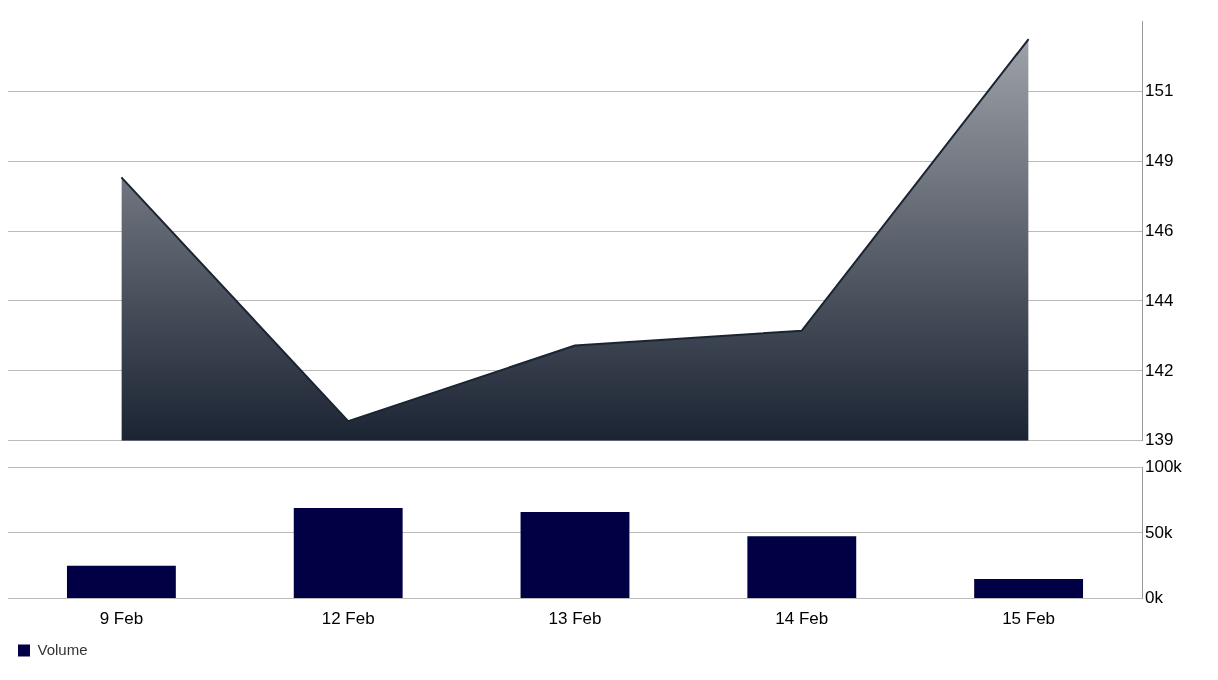 This screenshot has height=680, width=1218. I want to click on y-tick-label: 149, so click(1159, 160).